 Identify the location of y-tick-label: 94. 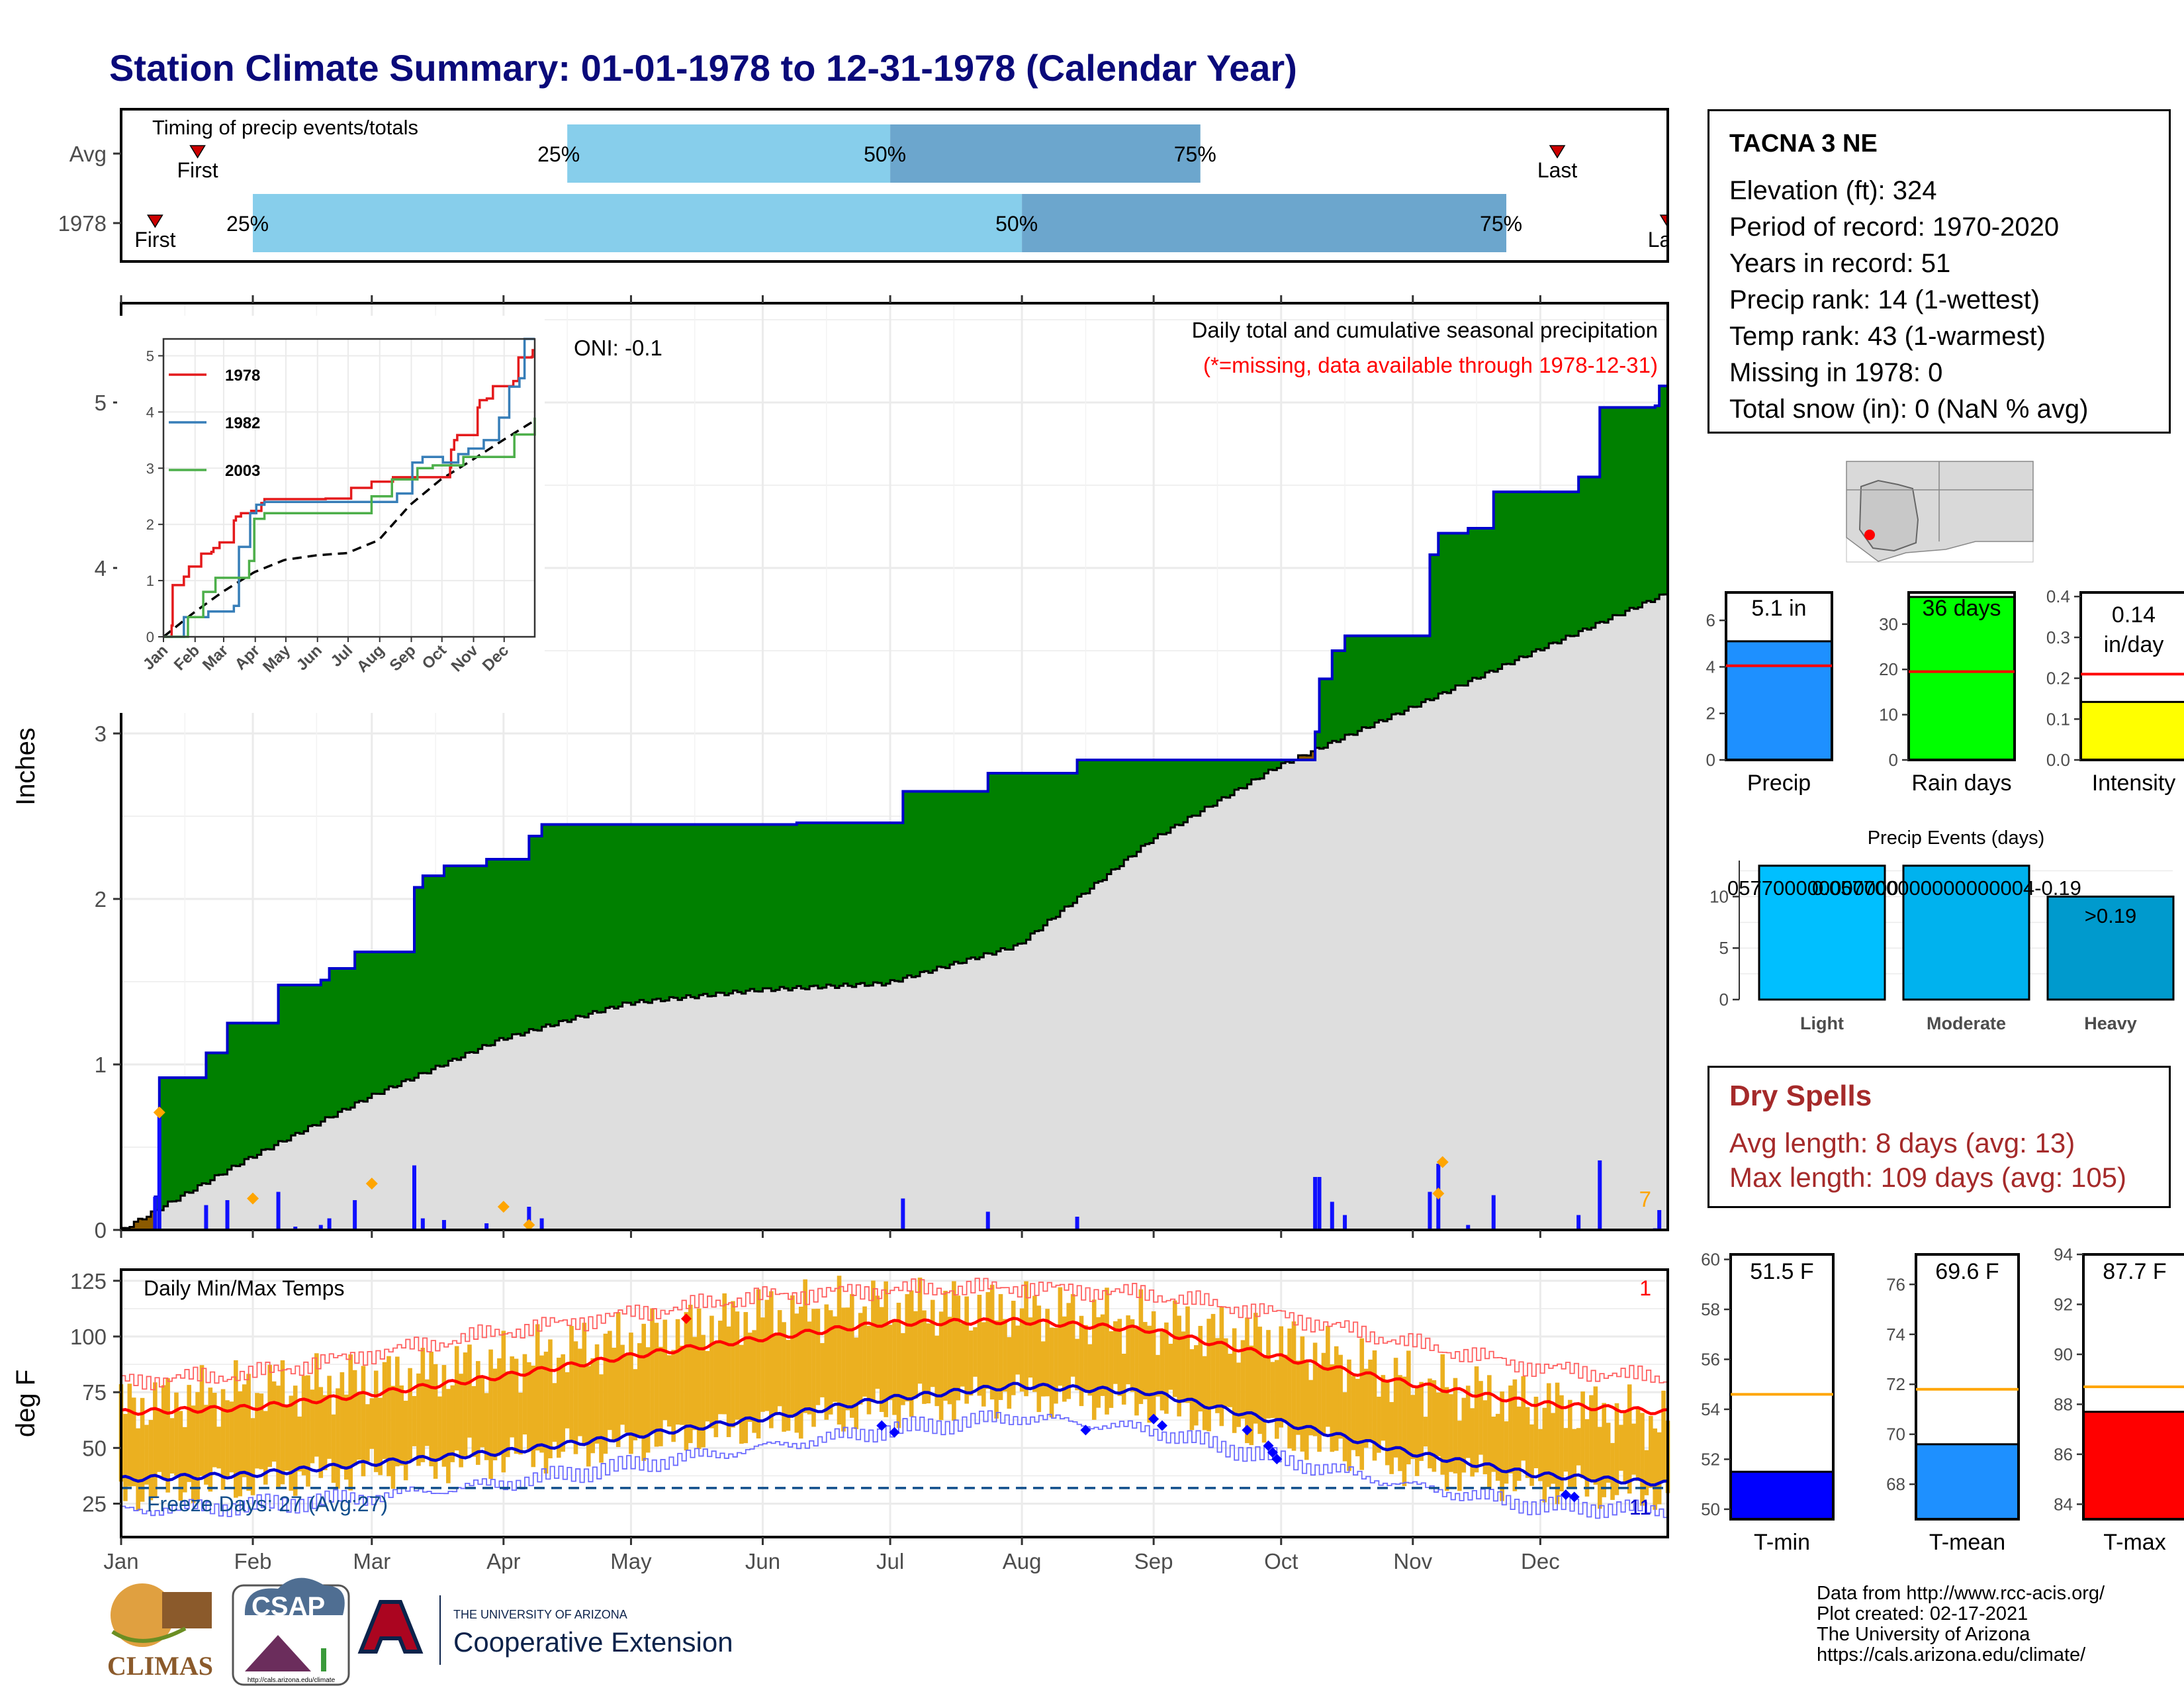
(2063, 1254).